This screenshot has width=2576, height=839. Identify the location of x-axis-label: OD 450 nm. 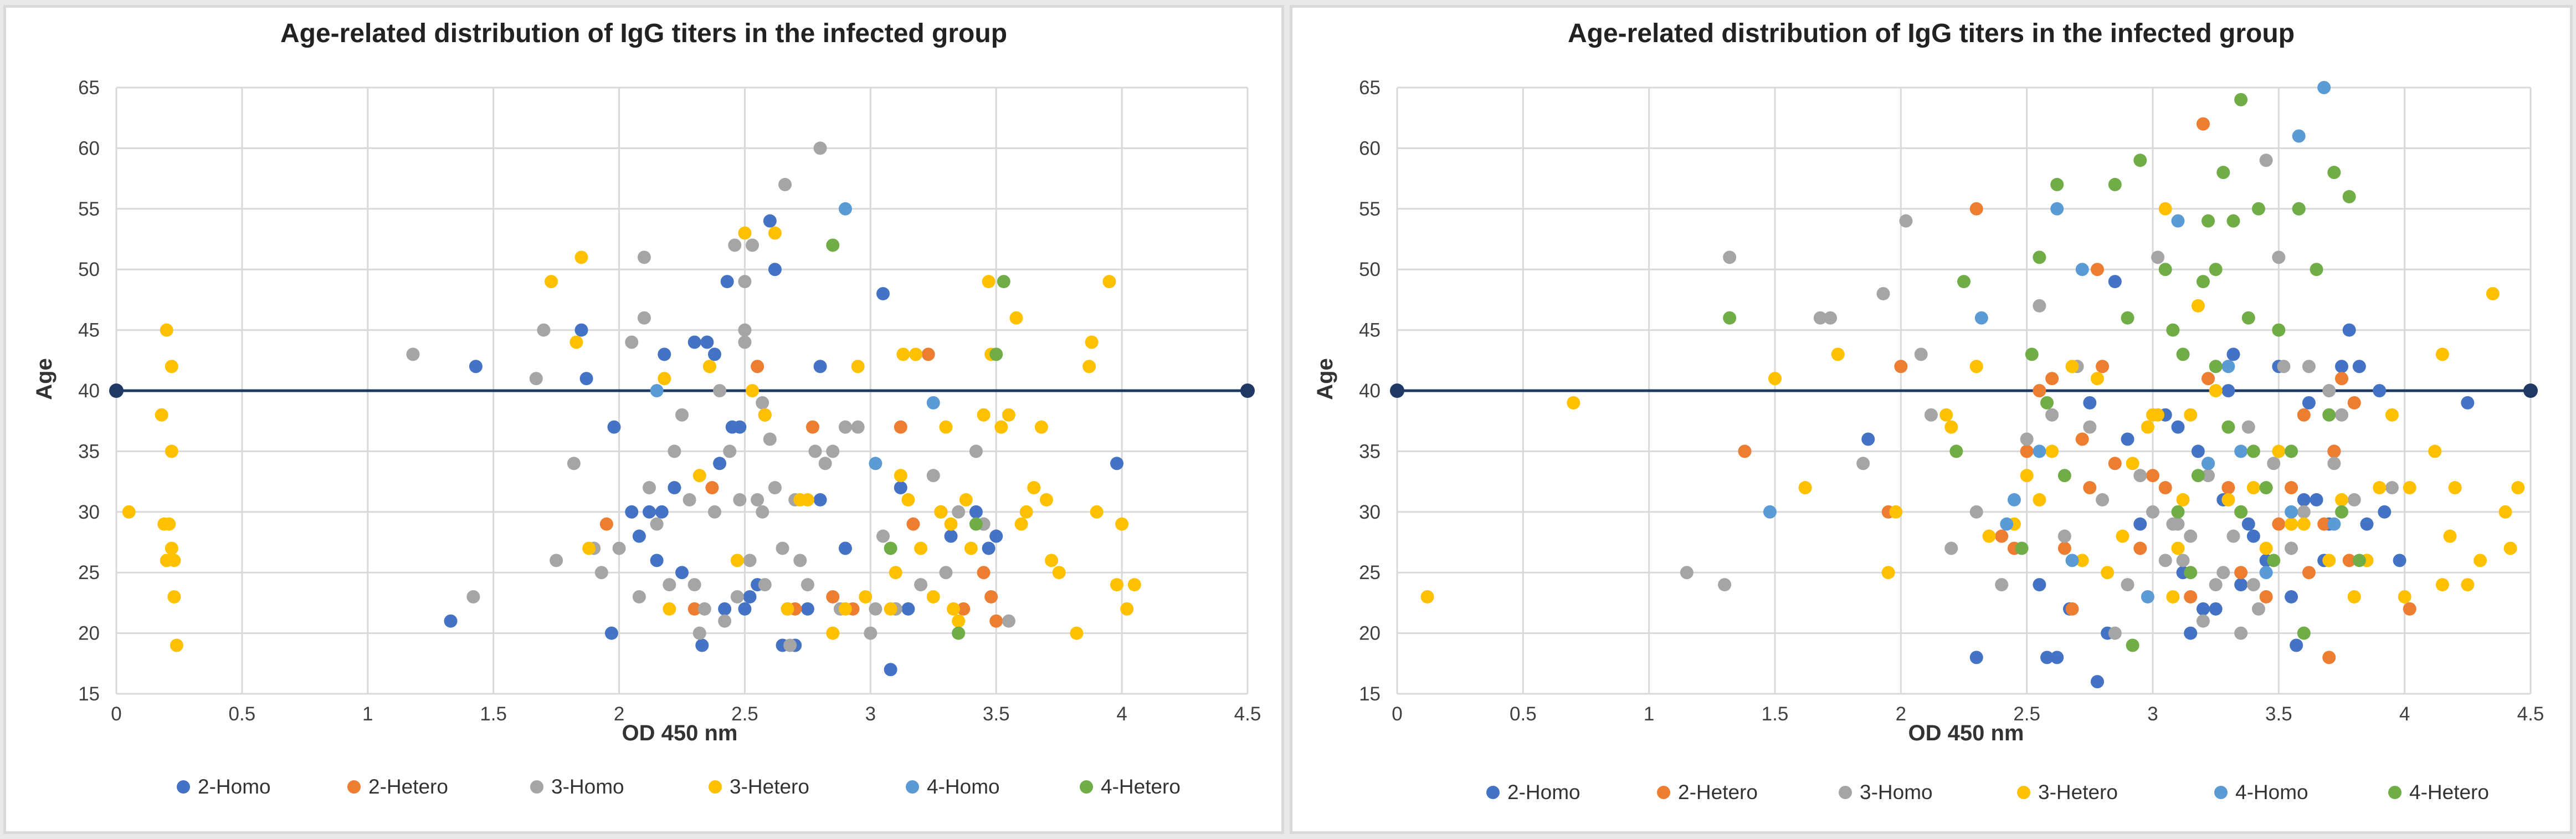
(680, 733).